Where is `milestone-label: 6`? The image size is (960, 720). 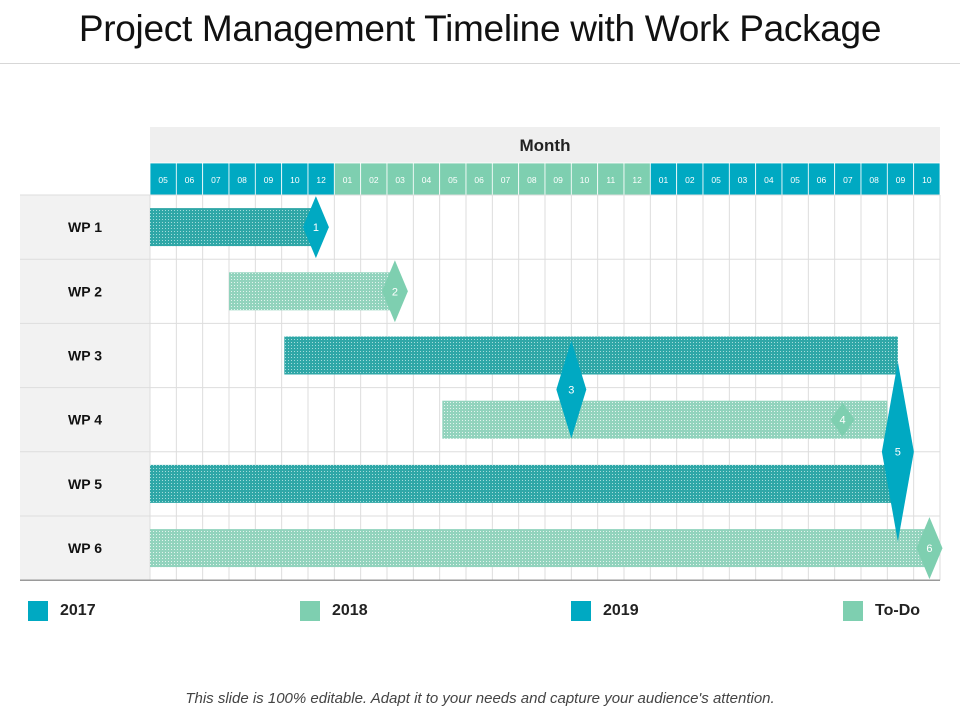
milestone-label: 6 is located at coordinates (929, 549).